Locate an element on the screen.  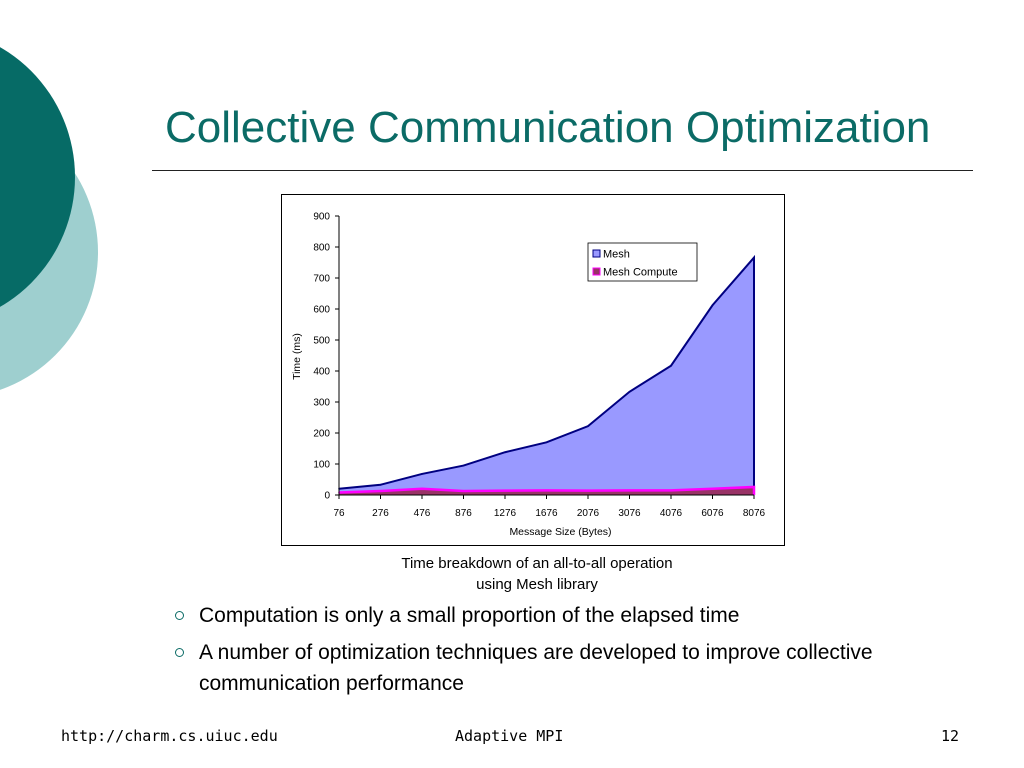
x-tick-label: 1276 is located at coordinates (505, 513).